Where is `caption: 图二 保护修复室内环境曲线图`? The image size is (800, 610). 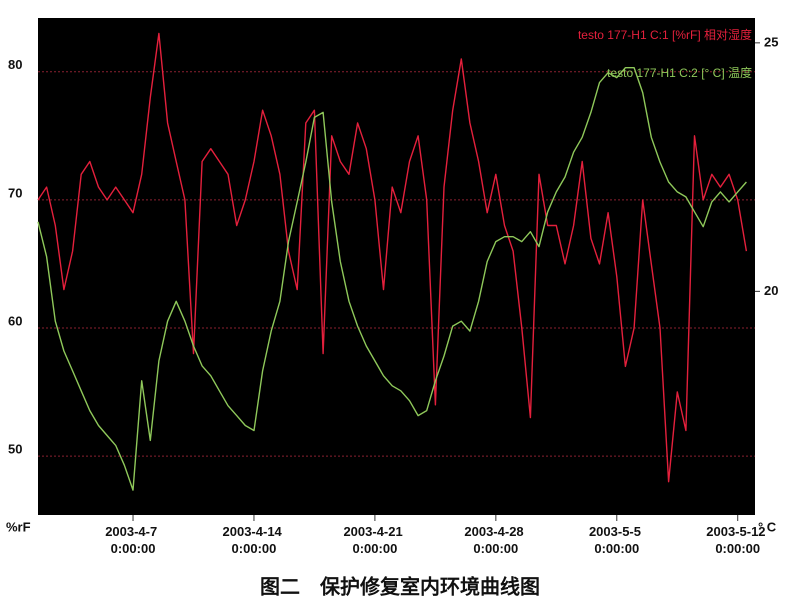 caption: 图二 保护修复室内环境曲线图 is located at coordinates (400, 587).